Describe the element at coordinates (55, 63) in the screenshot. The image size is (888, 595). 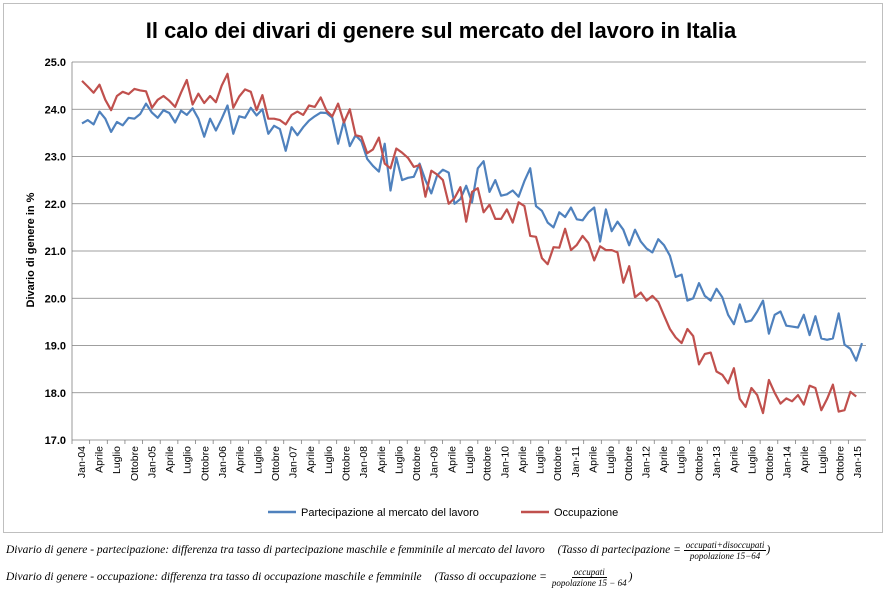
I see `y-tick-label: 25.0` at that location.